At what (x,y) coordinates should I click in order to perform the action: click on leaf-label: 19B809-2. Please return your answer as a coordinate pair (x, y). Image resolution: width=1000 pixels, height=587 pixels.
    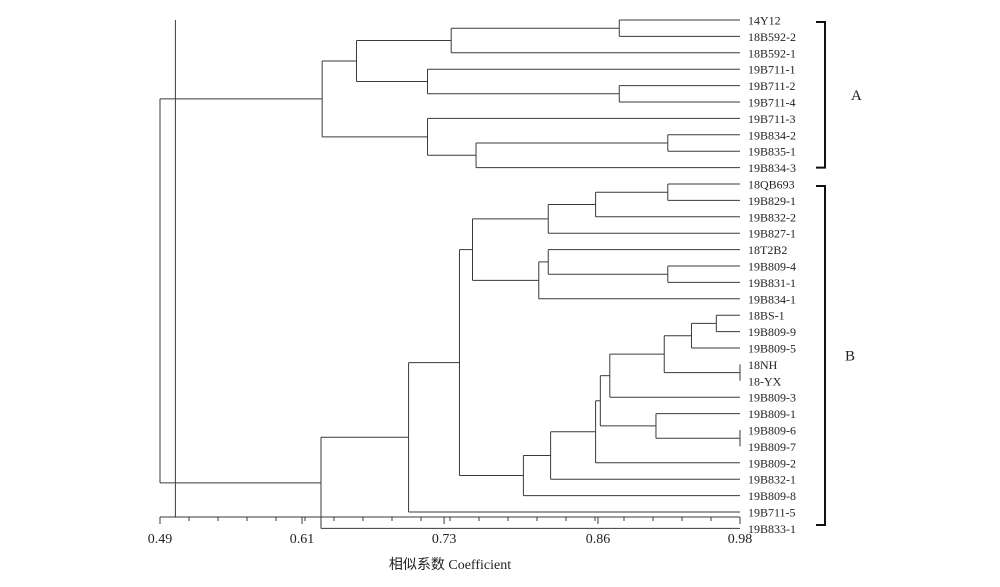
    Looking at the image, I should click on (772, 463).